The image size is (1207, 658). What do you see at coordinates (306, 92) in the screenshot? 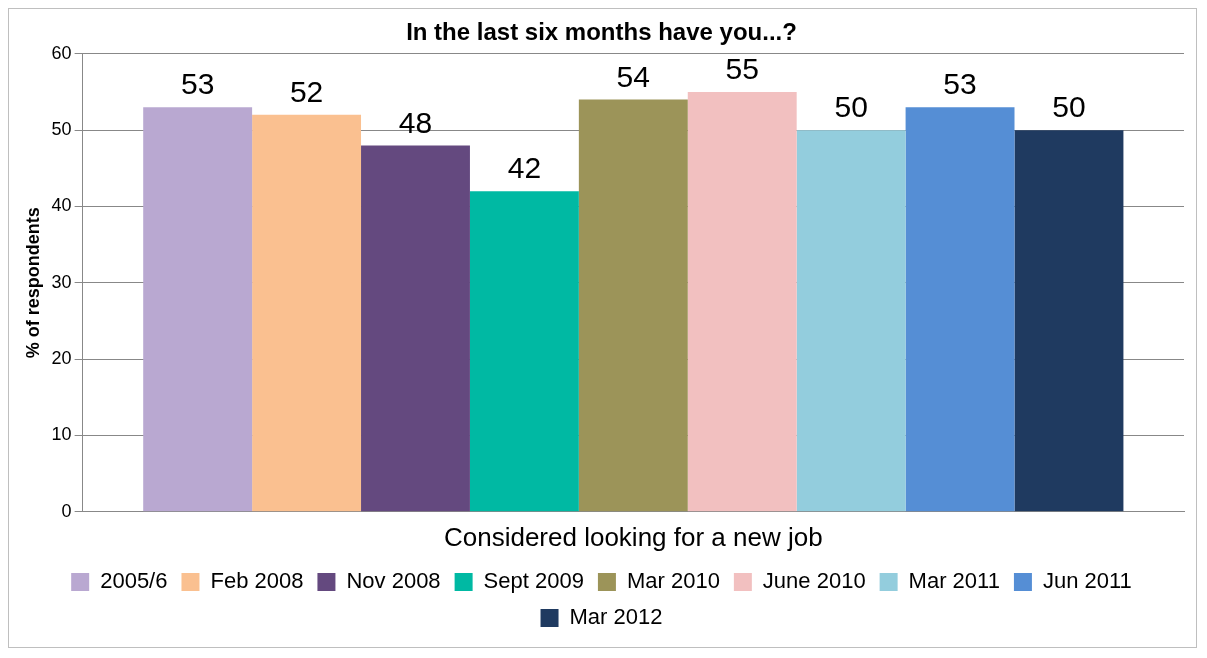
I see `data-label: 52` at bounding box center [306, 92].